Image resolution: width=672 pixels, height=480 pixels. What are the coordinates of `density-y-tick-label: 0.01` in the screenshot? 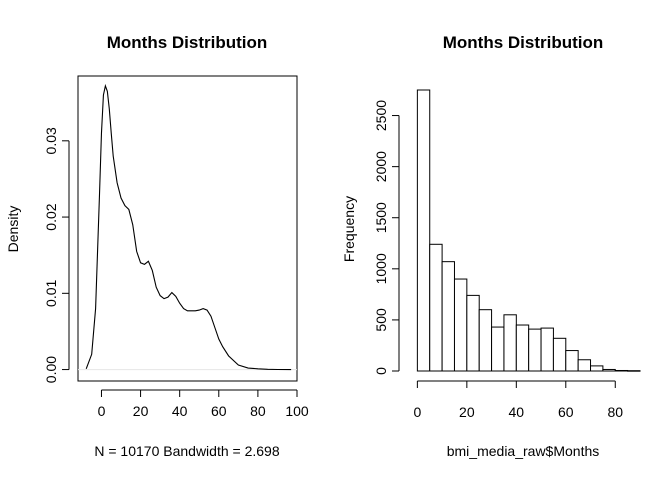 It's located at (51, 292).